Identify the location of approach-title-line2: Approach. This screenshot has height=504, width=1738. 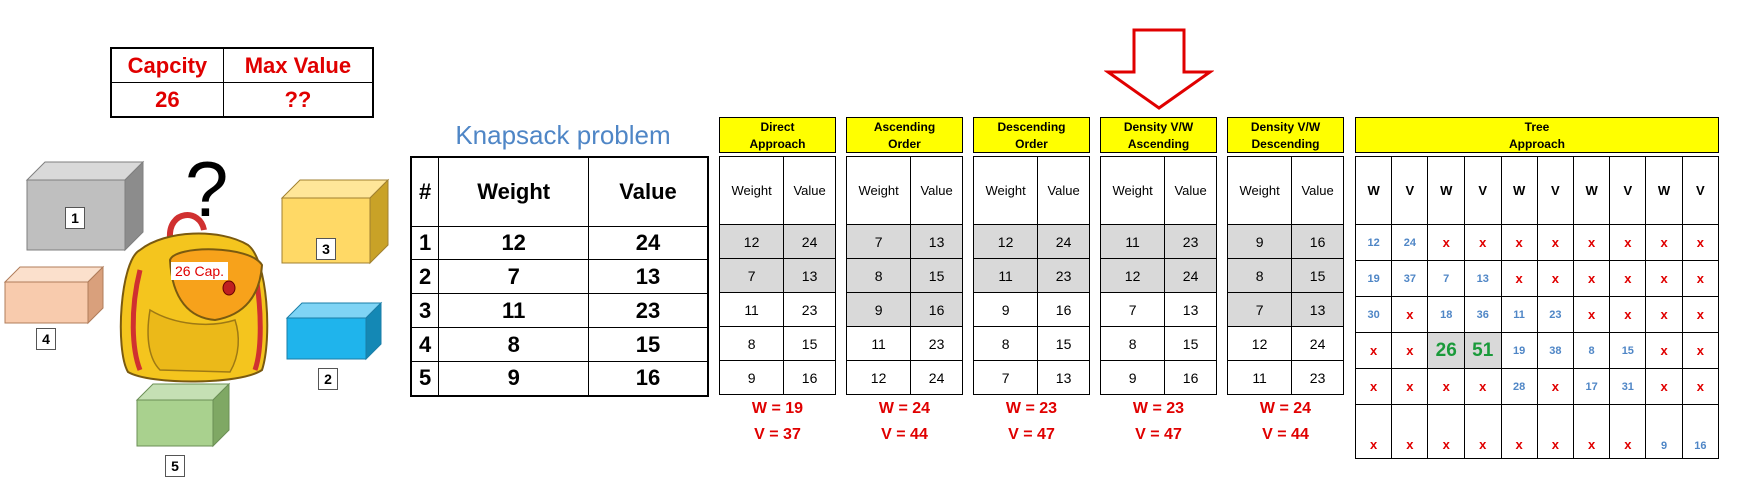
(777, 144).